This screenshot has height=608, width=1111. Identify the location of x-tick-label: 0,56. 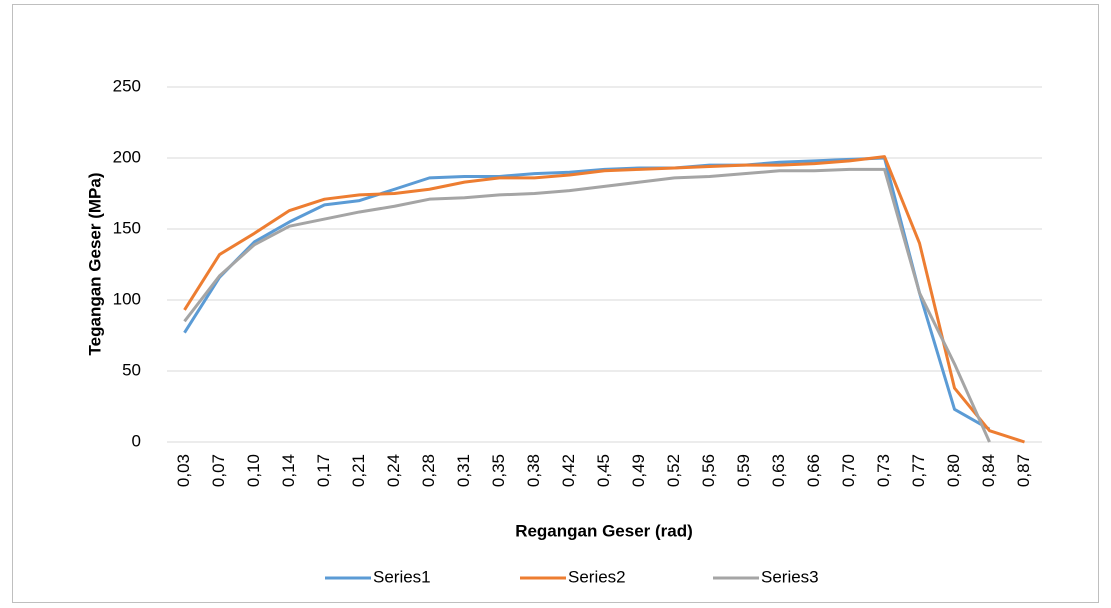
(708, 470).